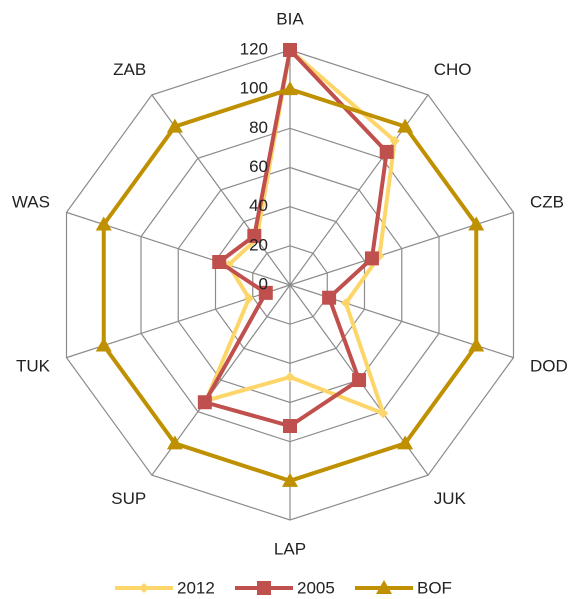 The width and height of the screenshot is (571, 599). What do you see at coordinates (254, 48) in the screenshot?
I see `r-tick-label: 120` at bounding box center [254, 48].